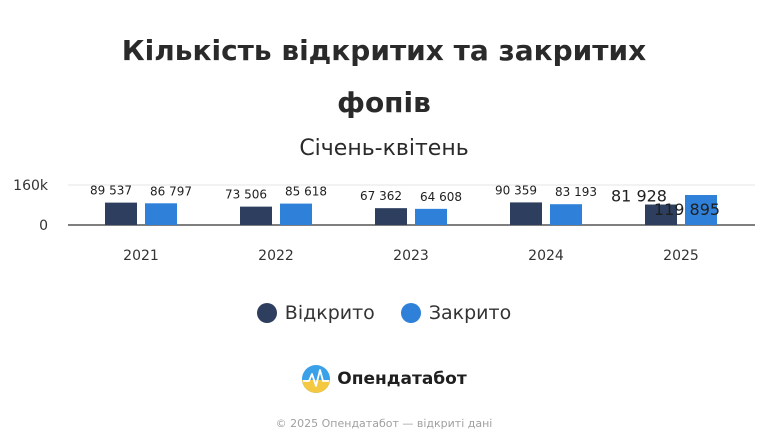 Image resolution: width=768 pixels, height=448 pixels. Describe the element at coordinates (246, 195) in the screenshot. I see `data-label-opened-2022: 73 506` at that location.